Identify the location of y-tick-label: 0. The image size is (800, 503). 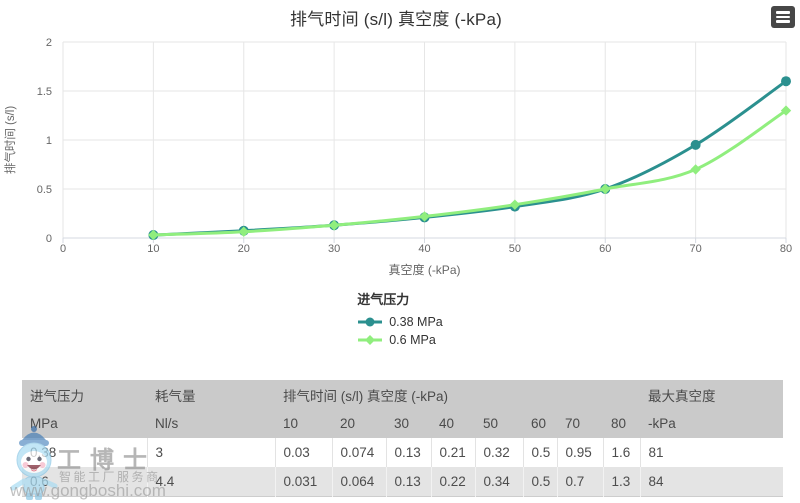
(49, 239).